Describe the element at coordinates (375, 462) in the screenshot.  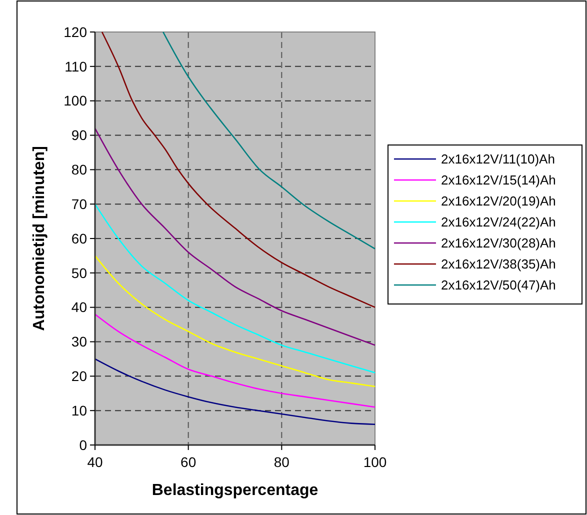
I see `x-tick-label: 100` at that location.